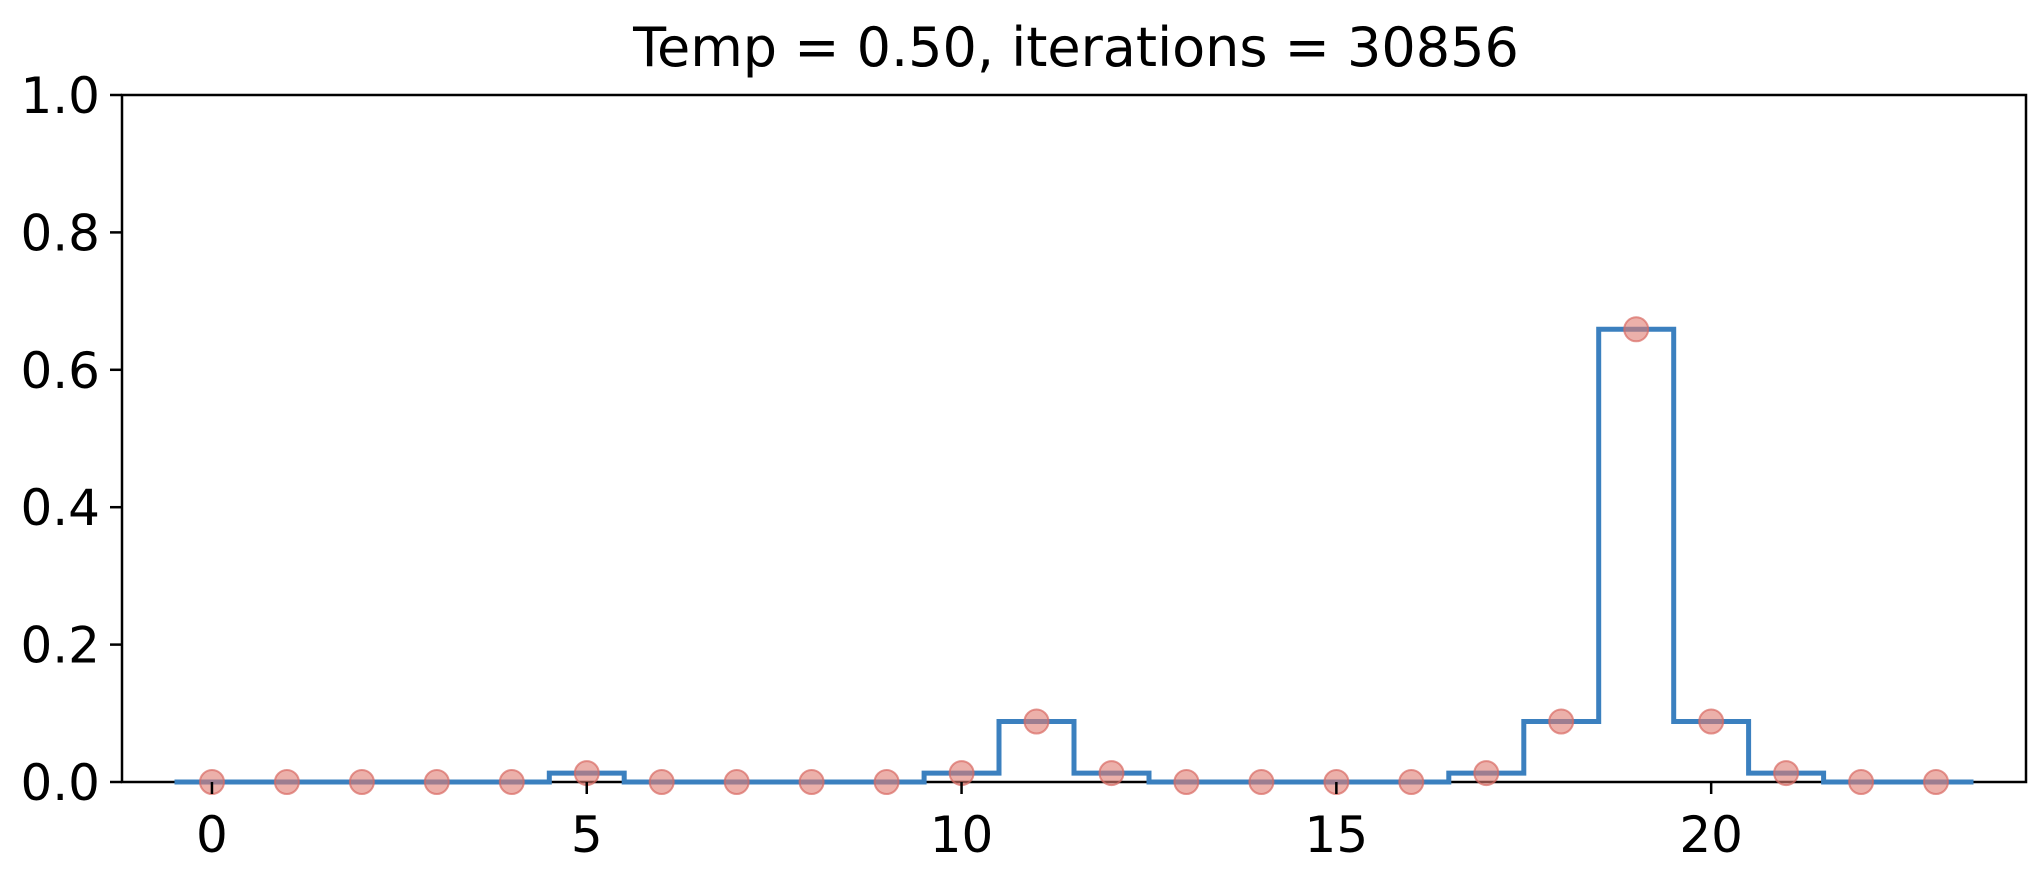  Describe the element at coordinates (60, 233) in the screenshot. I see `y-tick-label: 0.8` at that location.